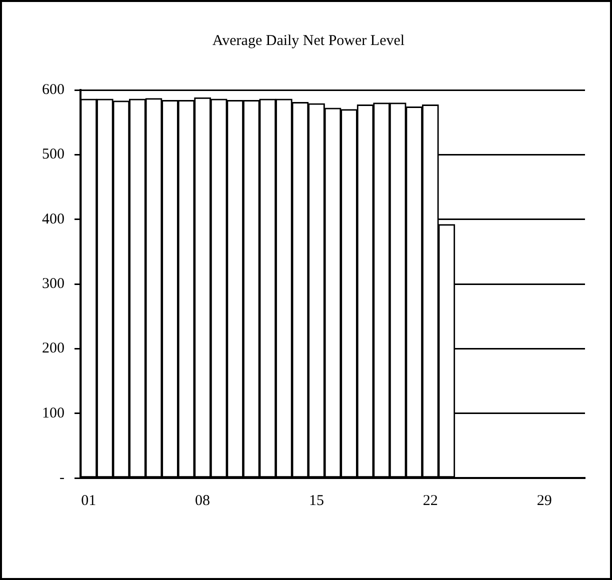 This screenshot has height=580, width=612. I want to click on y-tick-label: 400, so click(53, 219).